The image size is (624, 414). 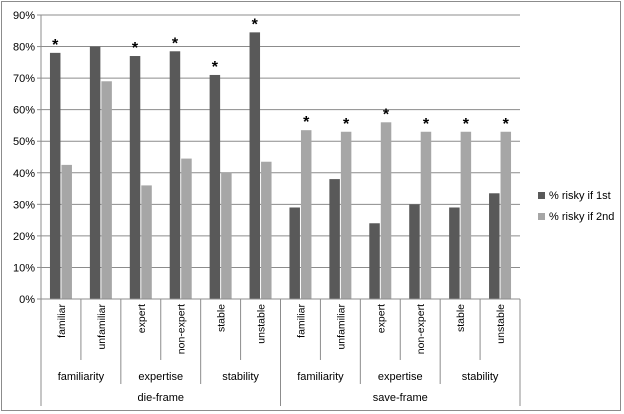 I want to click on y-tick-label: 30%, so click(x=24, y=205).